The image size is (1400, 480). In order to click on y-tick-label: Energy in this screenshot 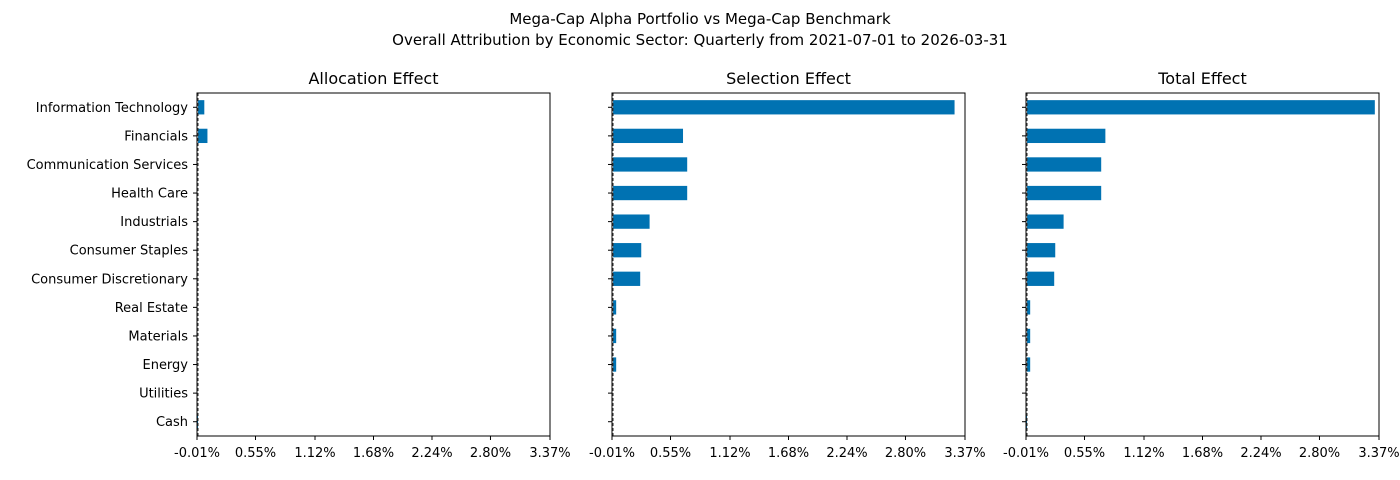, I will do `click(165, 365)`.